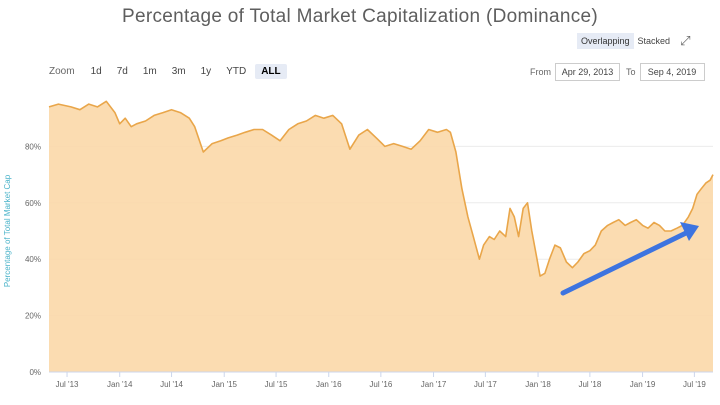 Image resolution: width=720 pixels, height=405 pixels. I want to click on x-tick-label: Jul '18, so click(589, 384).